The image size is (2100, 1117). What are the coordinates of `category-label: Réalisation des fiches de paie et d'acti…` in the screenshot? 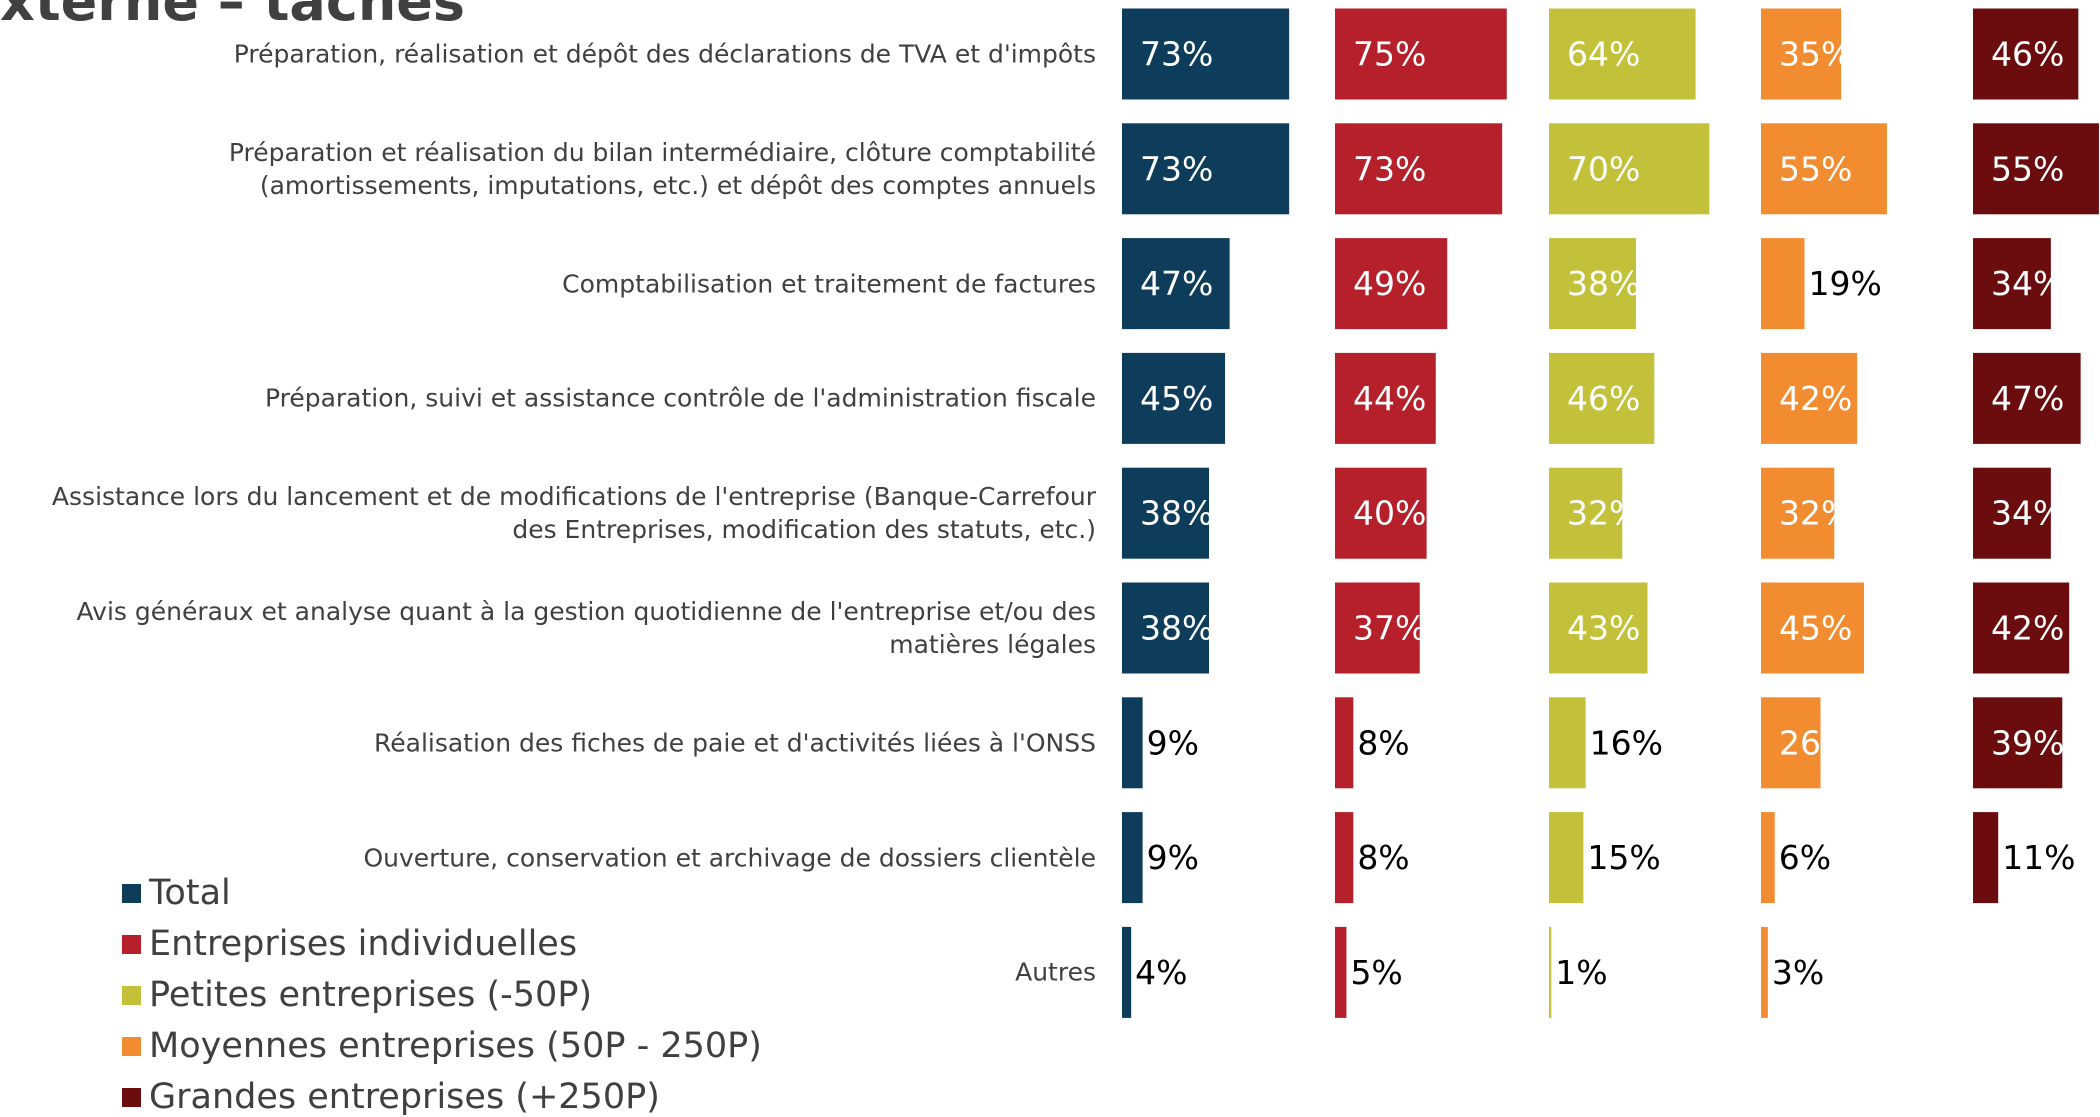 It's located at (735, 743).